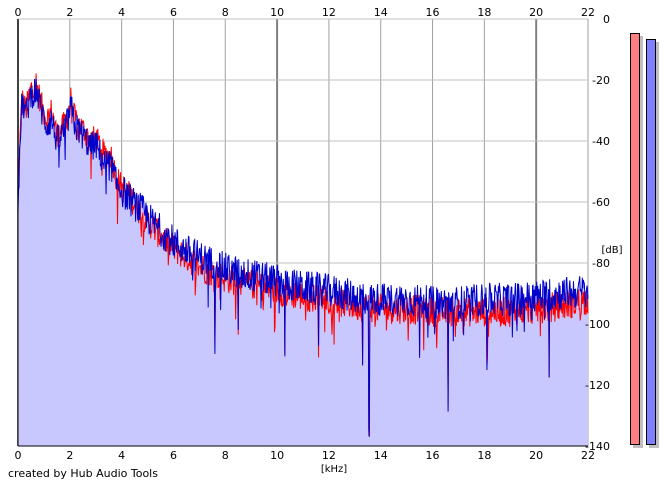 This screenshot has width=670, height=486. I want to click on y-tick-label: -140, so click(597, 446).